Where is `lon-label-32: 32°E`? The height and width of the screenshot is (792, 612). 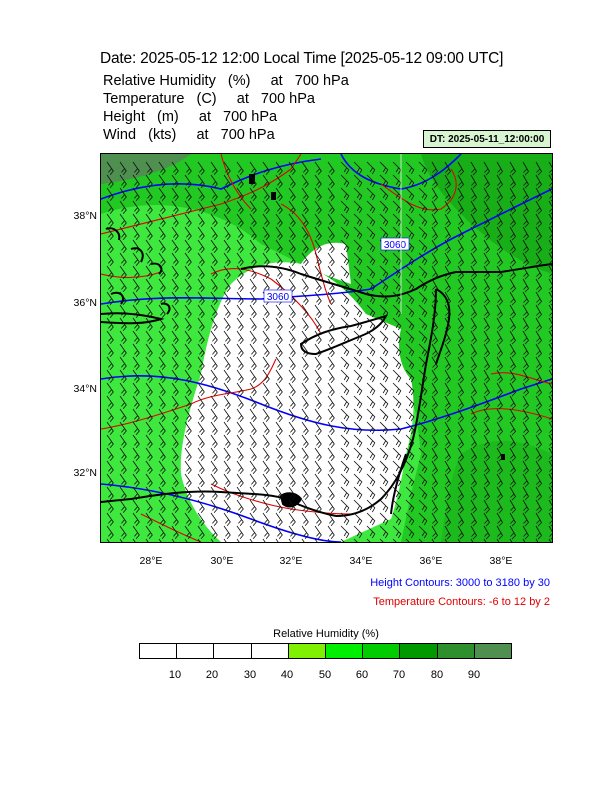 lon-label-32: 32°E is located at coordinates (291, 561).